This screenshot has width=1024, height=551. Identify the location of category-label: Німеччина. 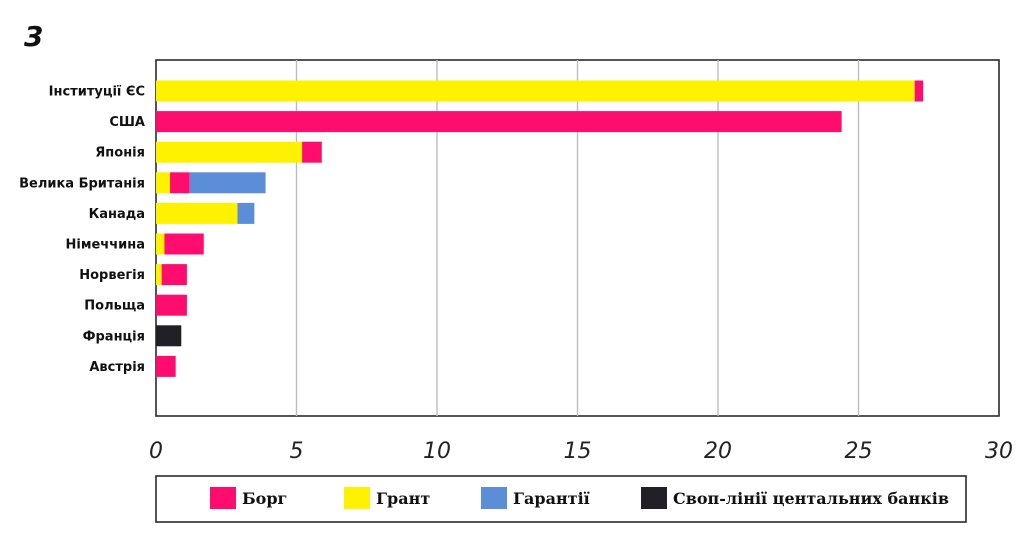
(106, 245).